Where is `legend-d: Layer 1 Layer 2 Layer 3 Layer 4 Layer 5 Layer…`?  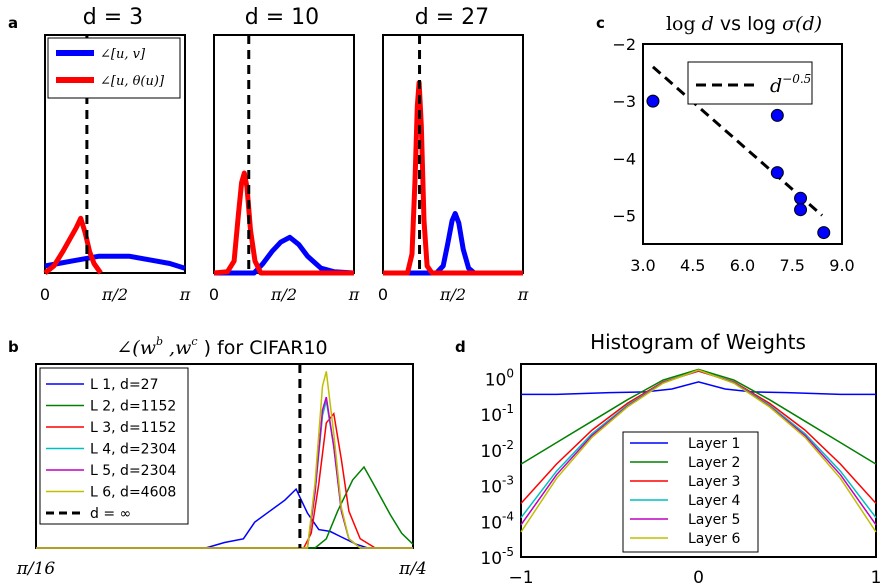
legend-d: Layer 1 Layer 2 Layer 3 Layer 4 Layer 5 Layer… is located at coordinates (690, 492).